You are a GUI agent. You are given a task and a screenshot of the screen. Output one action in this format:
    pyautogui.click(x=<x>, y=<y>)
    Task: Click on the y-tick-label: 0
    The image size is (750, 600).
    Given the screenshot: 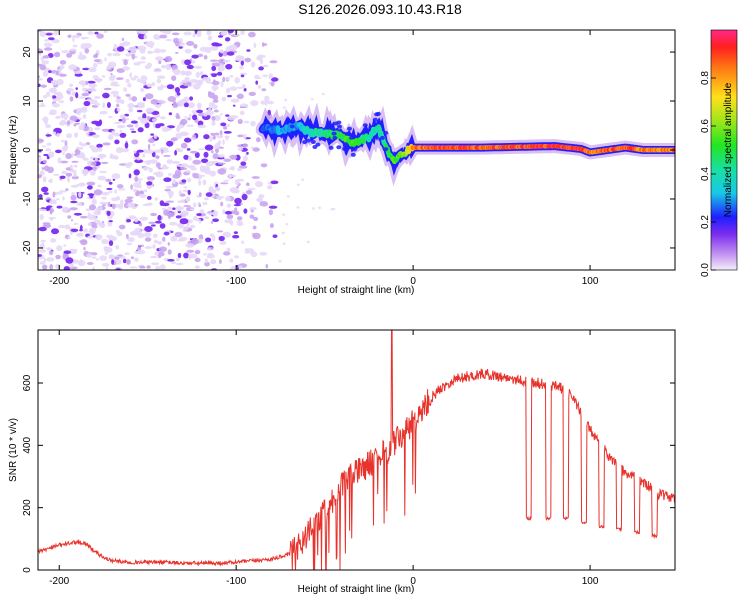 What is the action you would take?
    pyautogui.click(x=27, y=570)
    